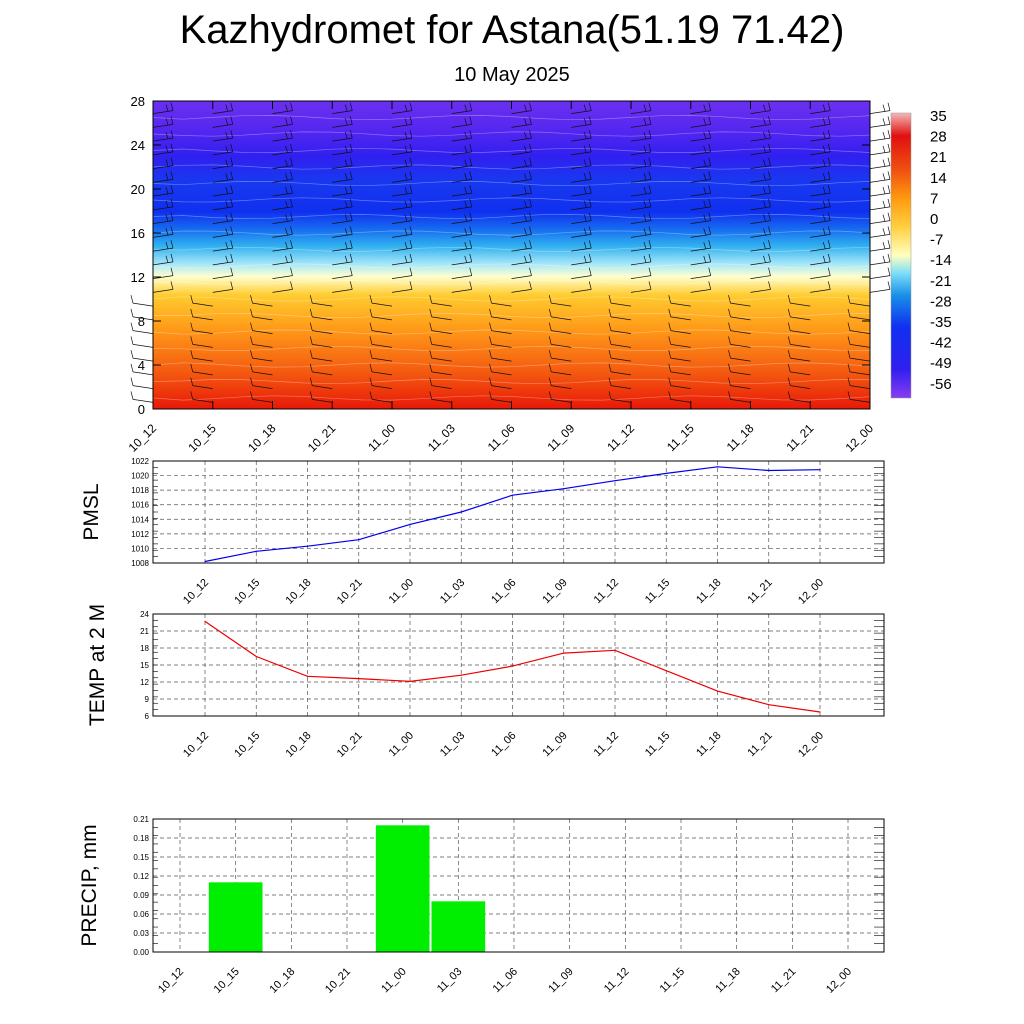  I want to click on colorbar-label: 7, so click(934, 198).